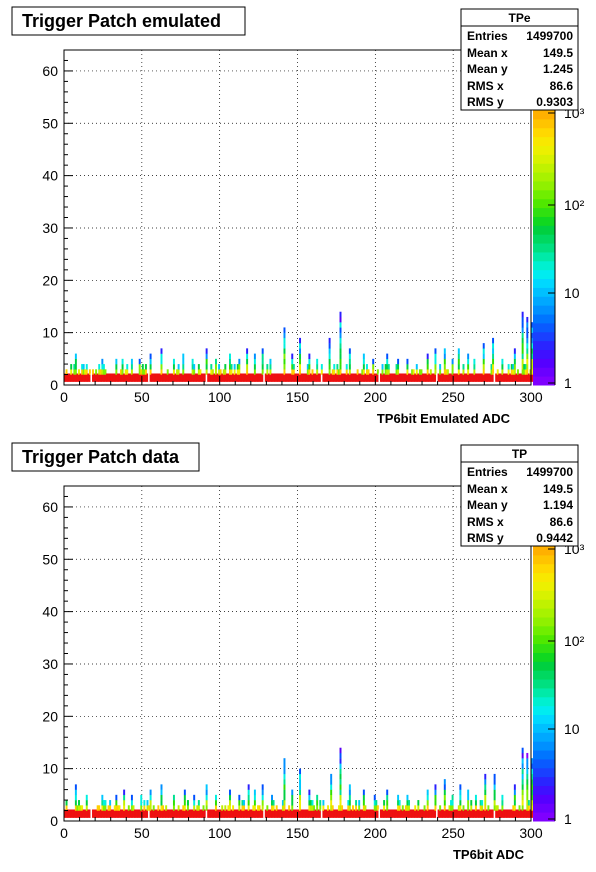 This screenshot has width=596, height=872. I want to click on x-ticks: 0 50 100 150 200 250 300, so click(301, 826).